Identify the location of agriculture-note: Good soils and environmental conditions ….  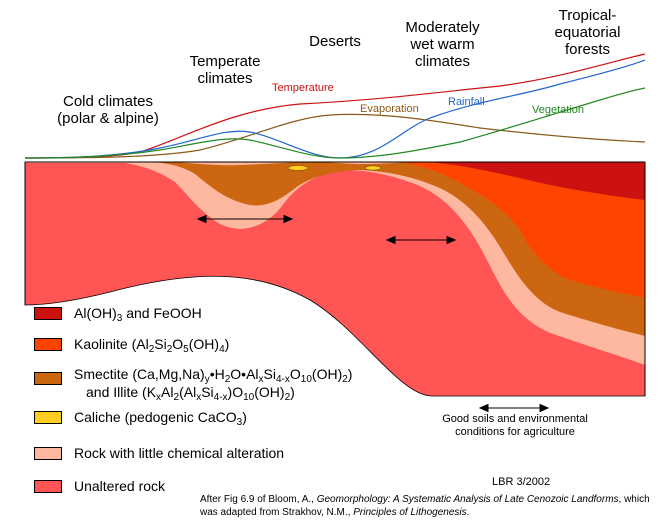
(515, 425).